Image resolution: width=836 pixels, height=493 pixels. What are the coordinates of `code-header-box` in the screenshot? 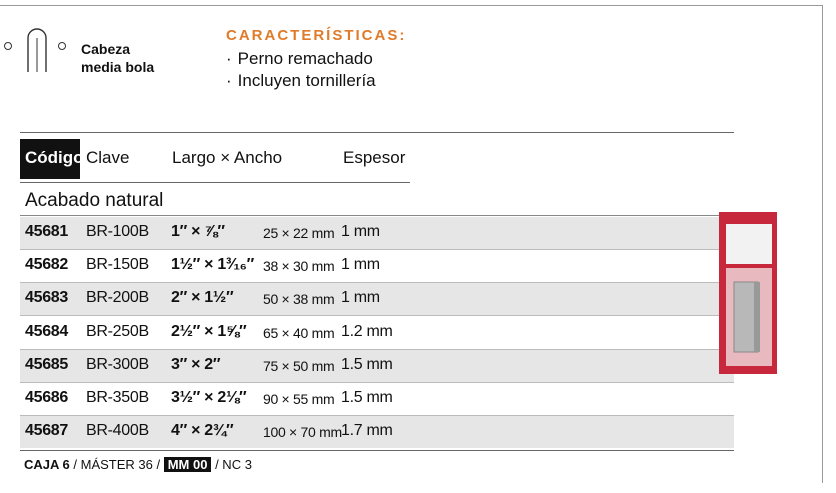 It's located at (50, 159).